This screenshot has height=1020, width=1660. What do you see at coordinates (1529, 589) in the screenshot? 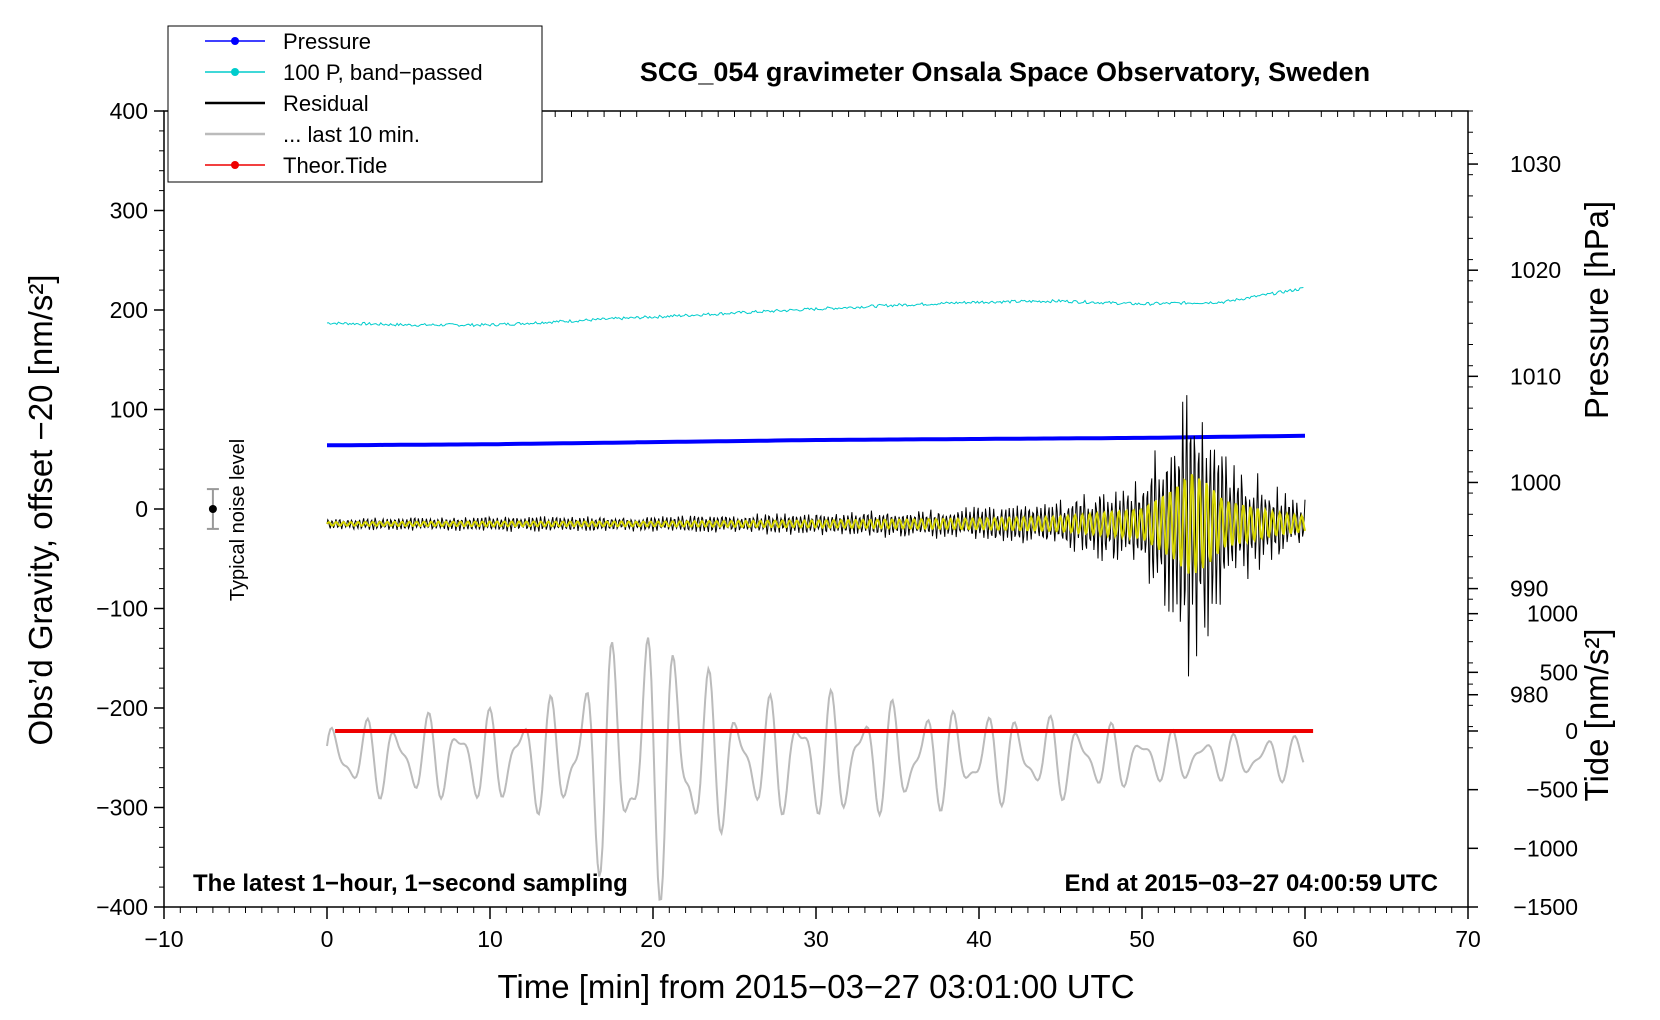
I see `pressure-tick-label-1: 990` at bounding box center [1529, 589].